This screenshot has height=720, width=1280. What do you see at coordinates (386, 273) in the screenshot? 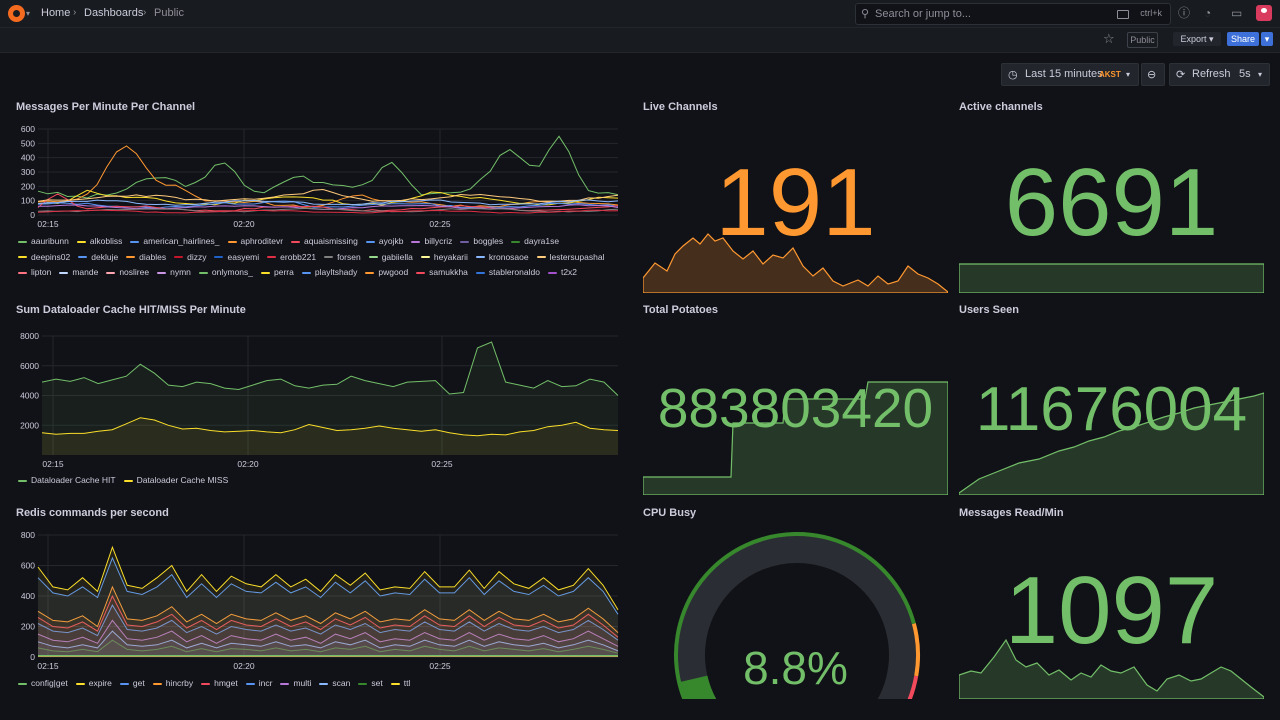
I see `legend-item: pwgood` at bounding box center [386, 273].